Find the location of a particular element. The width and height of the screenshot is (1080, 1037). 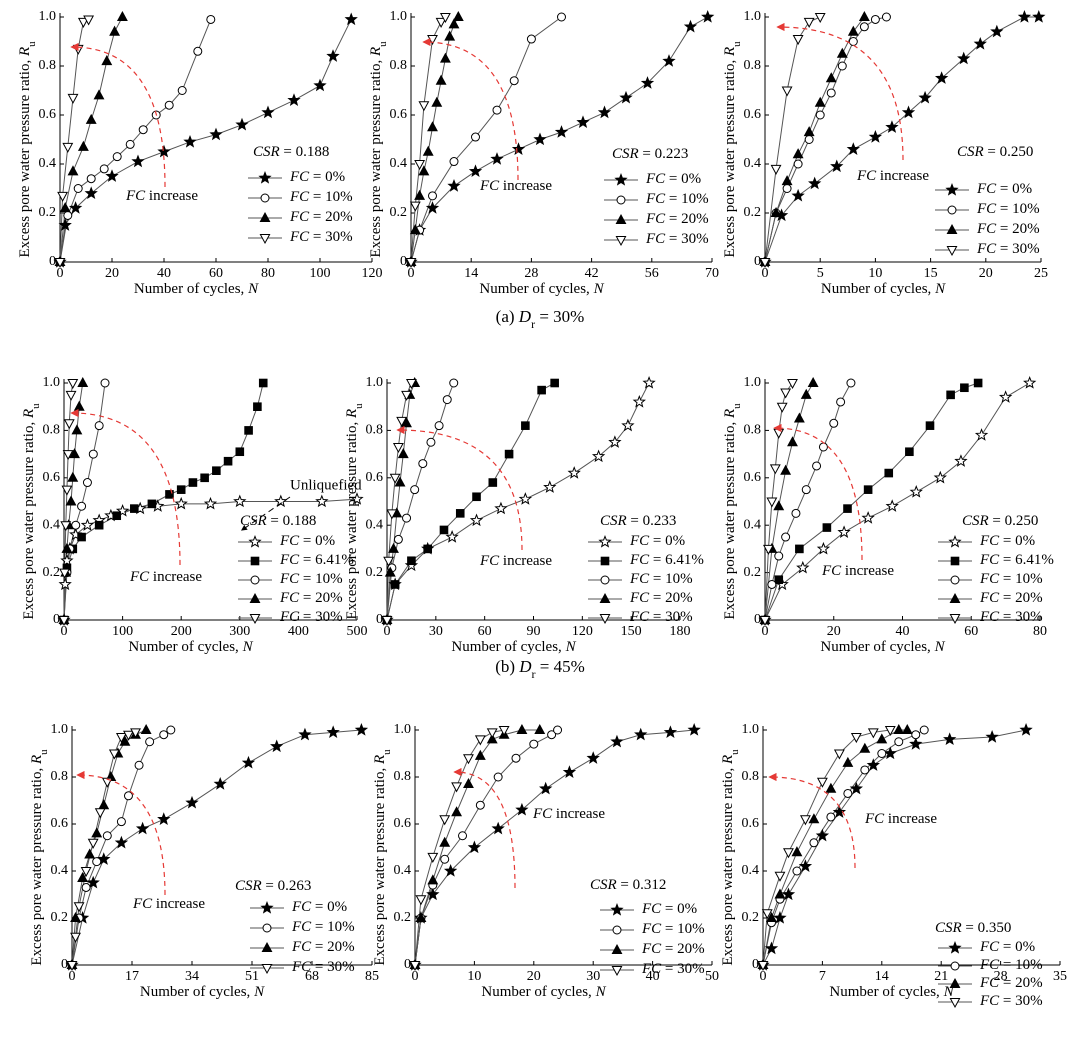

y-tick-label: 0 is located at coordinates (757, 619).